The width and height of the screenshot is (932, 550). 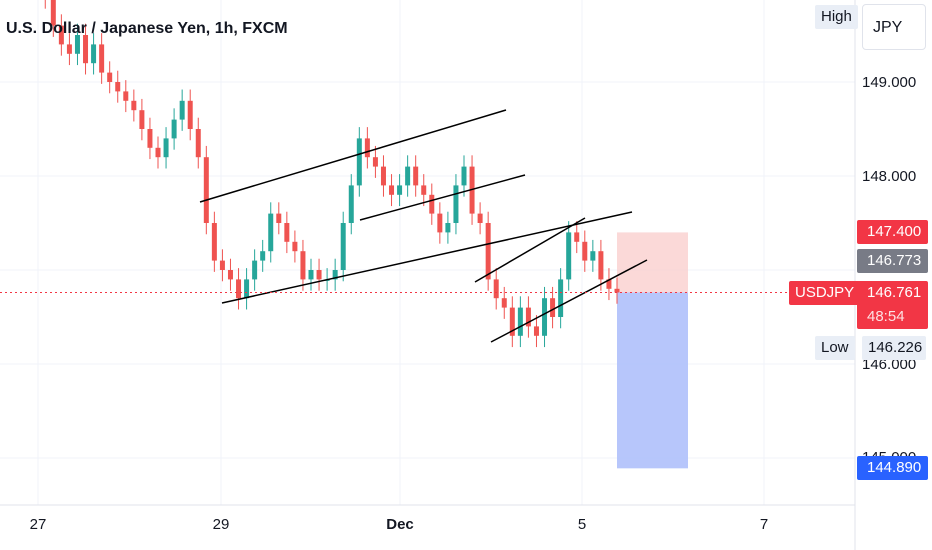 I want to click on high-badge: High, so click(x=836, y=17).